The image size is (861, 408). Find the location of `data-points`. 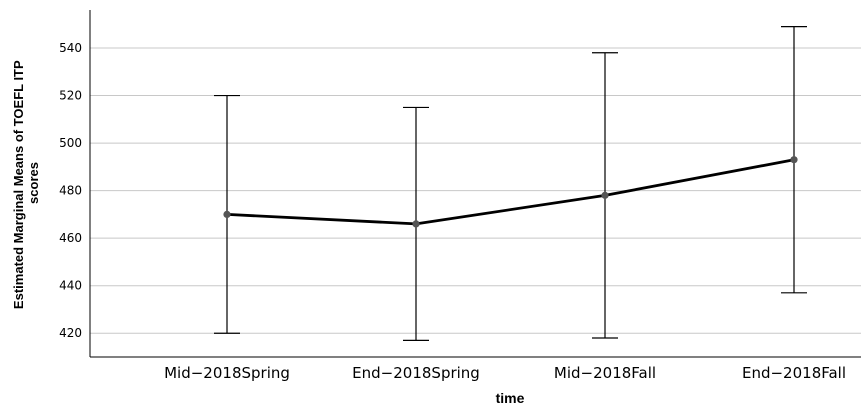

data-points is located at coordinates (510, 192).